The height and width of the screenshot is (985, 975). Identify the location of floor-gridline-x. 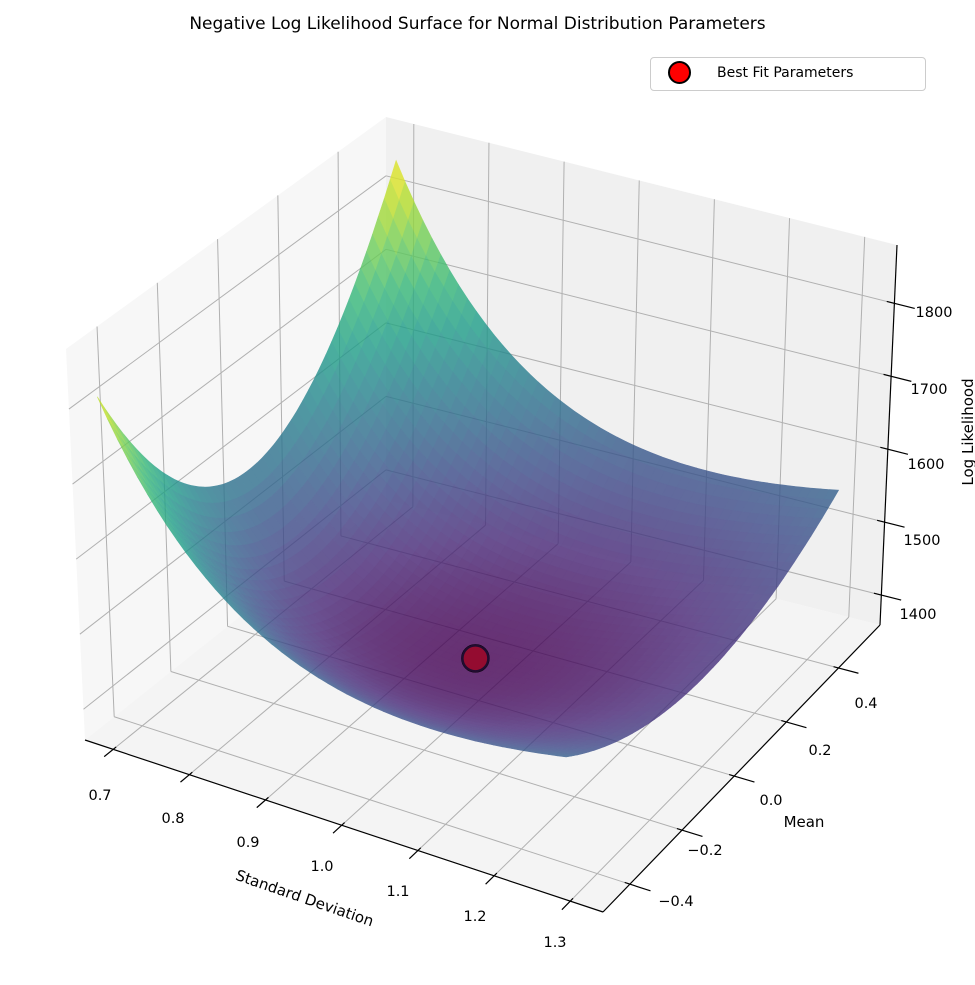
(709, 759).